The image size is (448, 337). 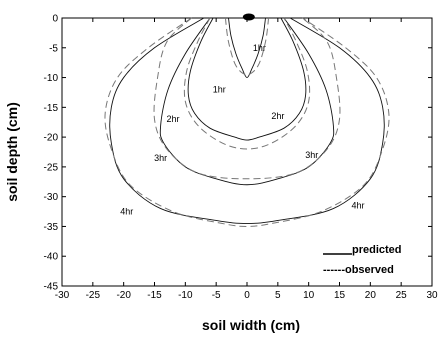 What do you see at coordinates (251, 325) in the screenshot?
I see `x-axis-label: soil width (cm)` at bounding box center [251, 325].